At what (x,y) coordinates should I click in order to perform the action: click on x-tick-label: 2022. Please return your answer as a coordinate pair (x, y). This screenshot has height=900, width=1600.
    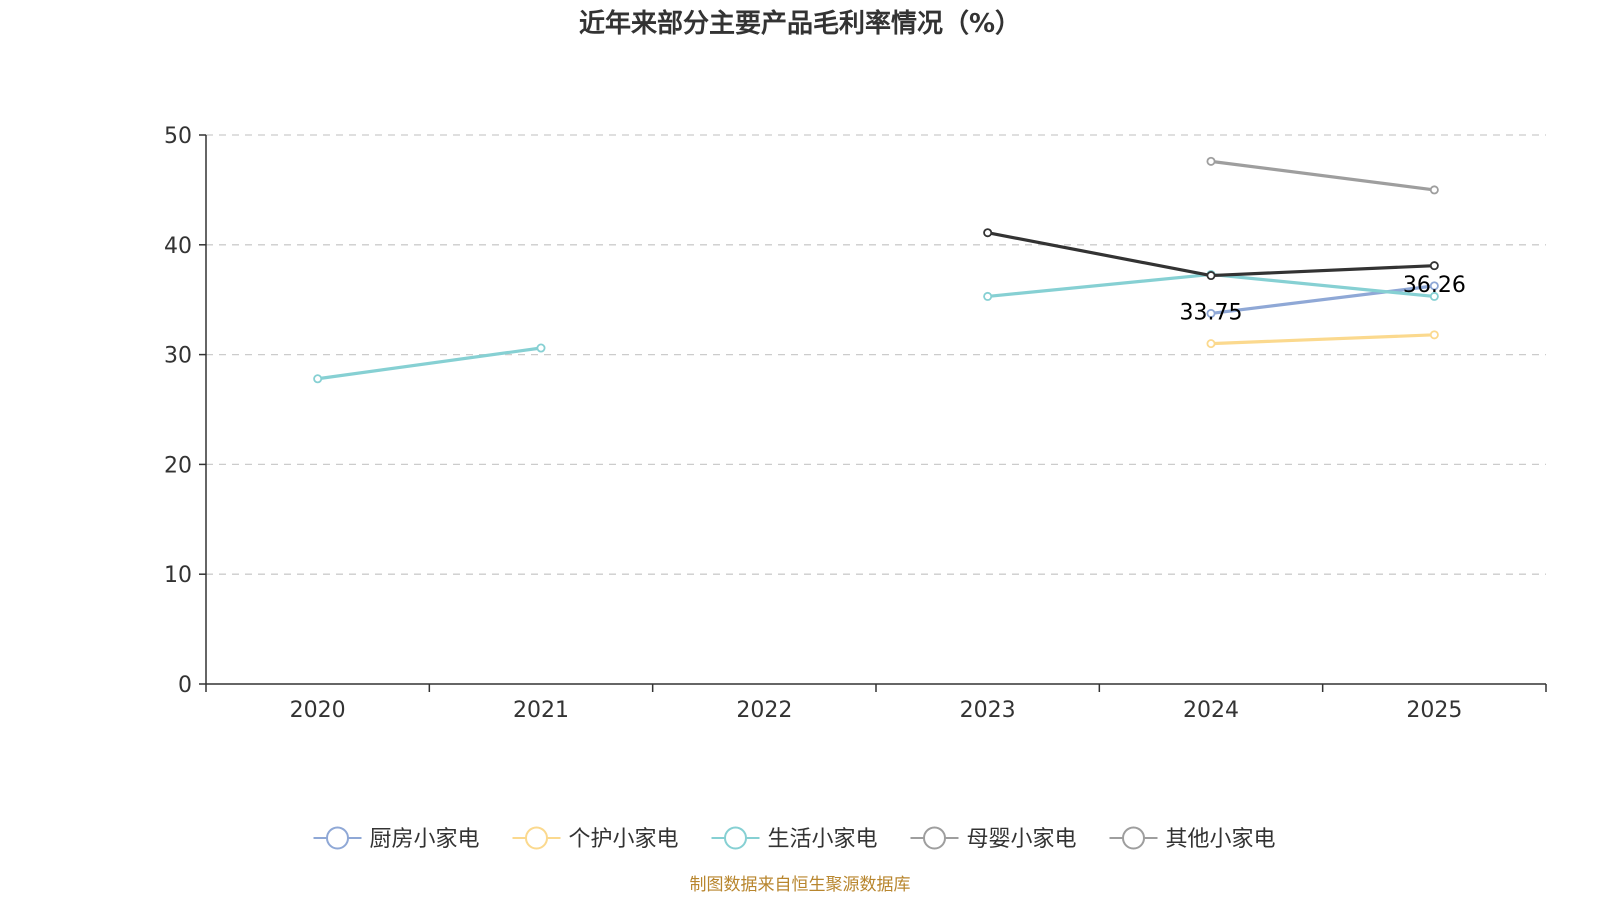
    Looking at the image, I should click on (764, 710).